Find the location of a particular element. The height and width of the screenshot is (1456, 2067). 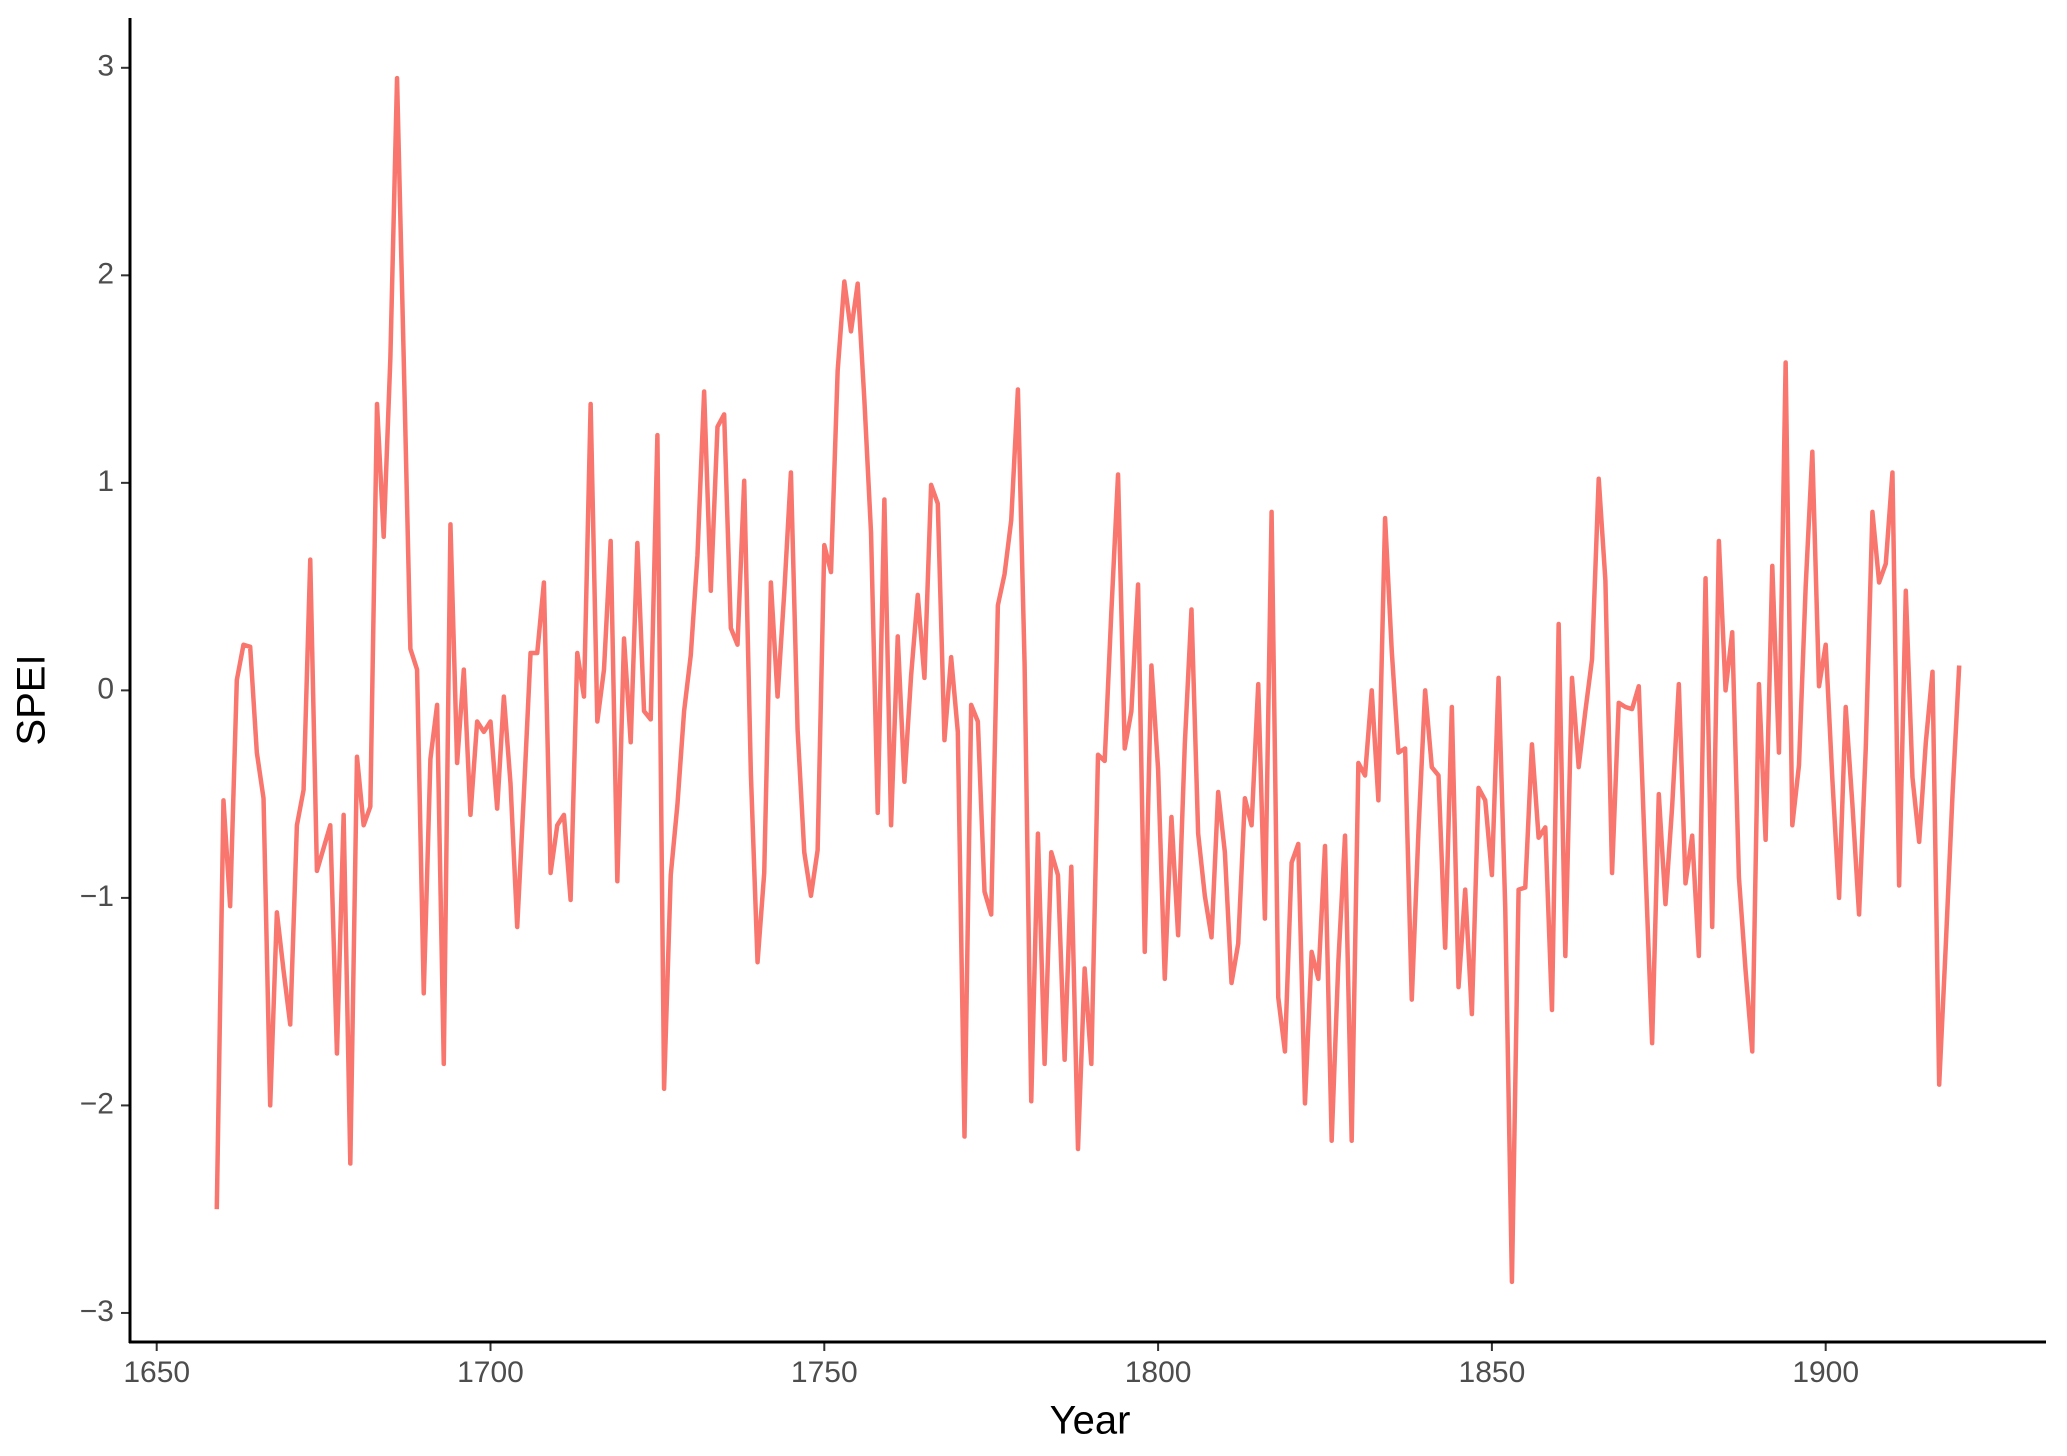

x-tick-label: 1900 is located at coordinates (1825, 1372).